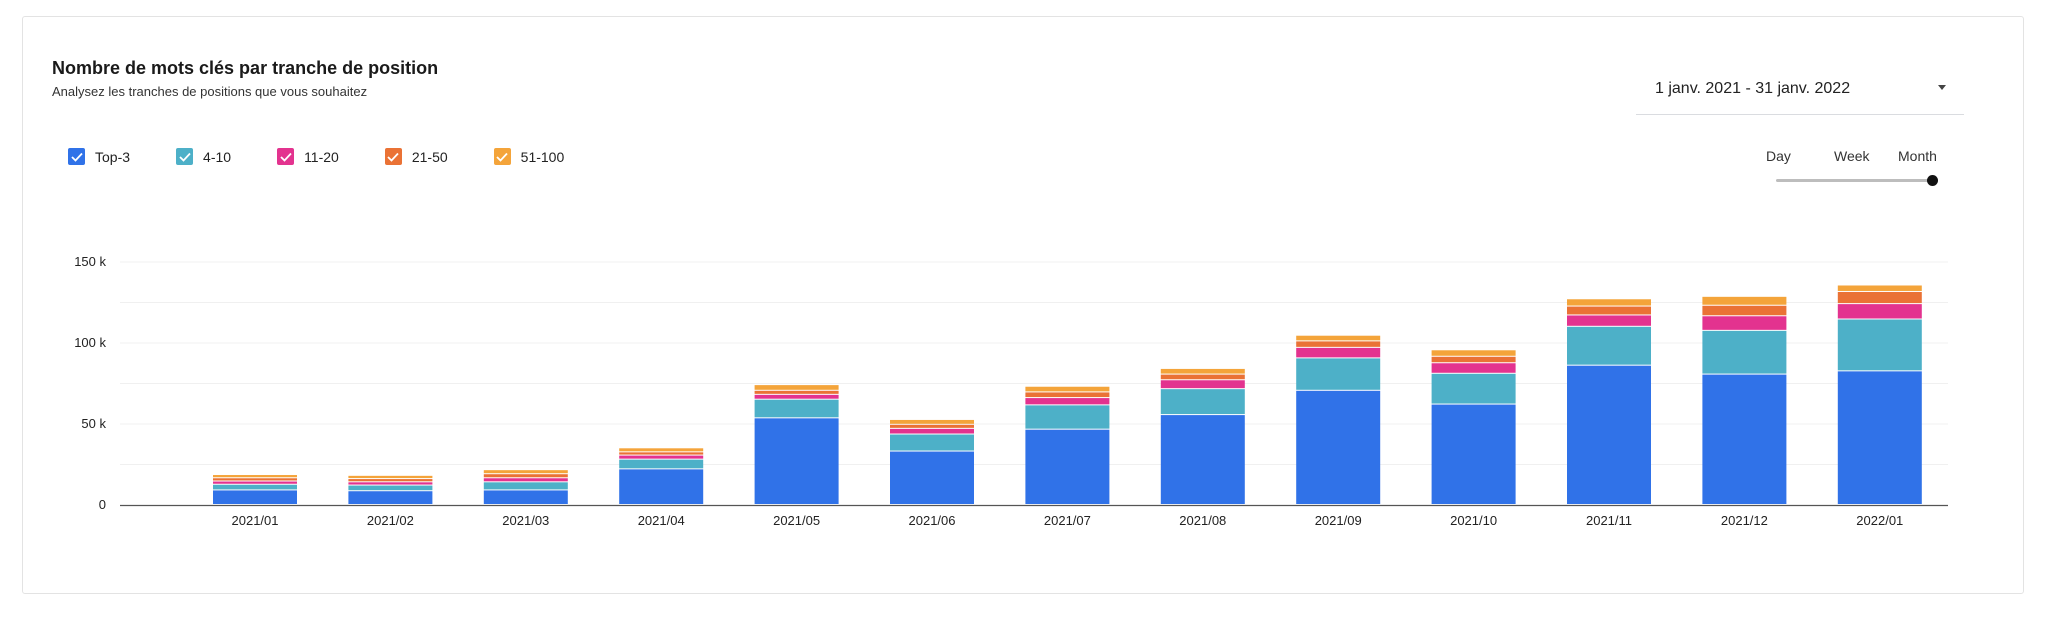 Image resolution: width=2048 pixels, height=628 pixels. I want to click on legend-label: 11-20, so click(321, 156).